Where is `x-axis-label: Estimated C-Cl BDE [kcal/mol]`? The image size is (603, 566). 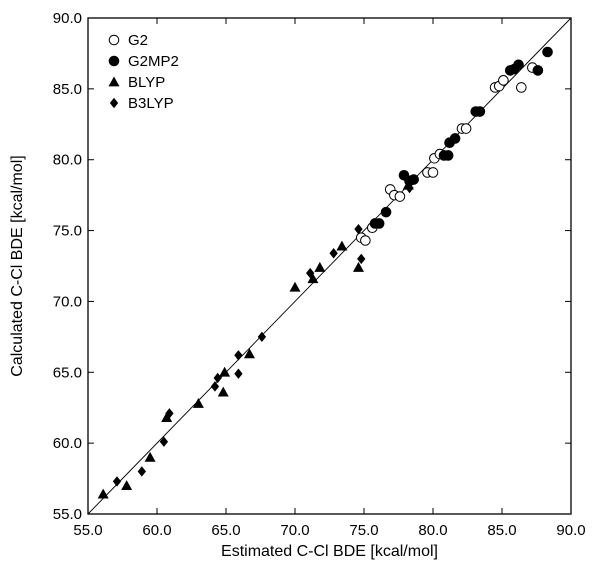 x-axis-label: Estimated C-Cl BDE [kcal/mol] is located at coordinates (329, 551).